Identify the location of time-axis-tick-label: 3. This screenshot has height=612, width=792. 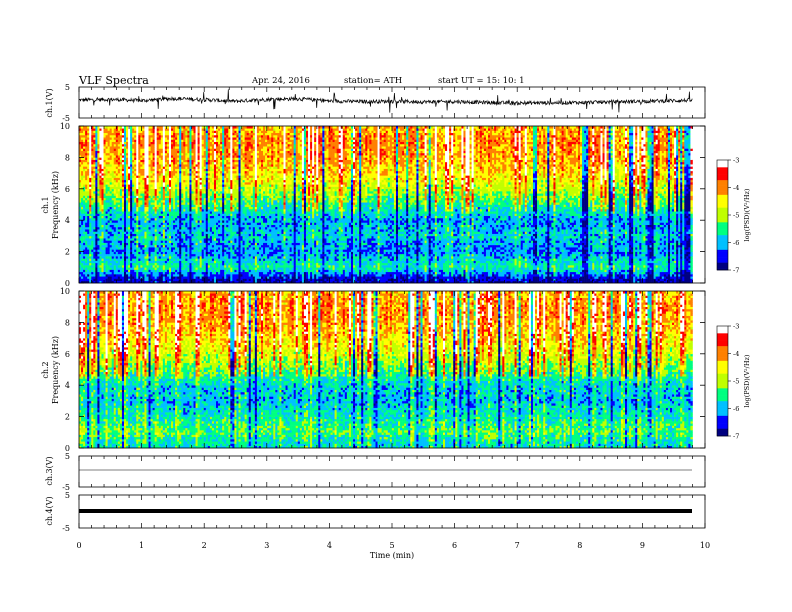
(266, 545).